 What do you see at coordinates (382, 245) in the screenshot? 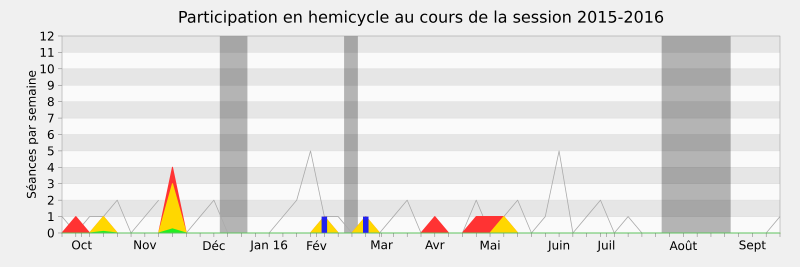
I see `x-tick-label: Mar` at bounding box center [382, 245].